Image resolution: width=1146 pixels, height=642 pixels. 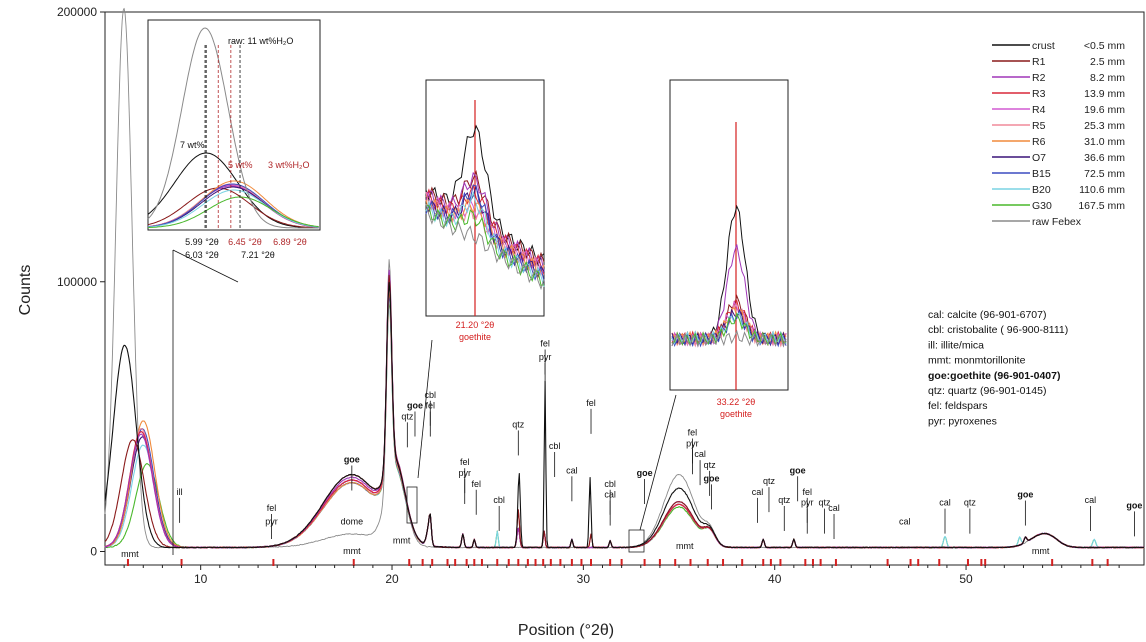 I want to click on legend-name: B15, so click(x=1041, y=174).